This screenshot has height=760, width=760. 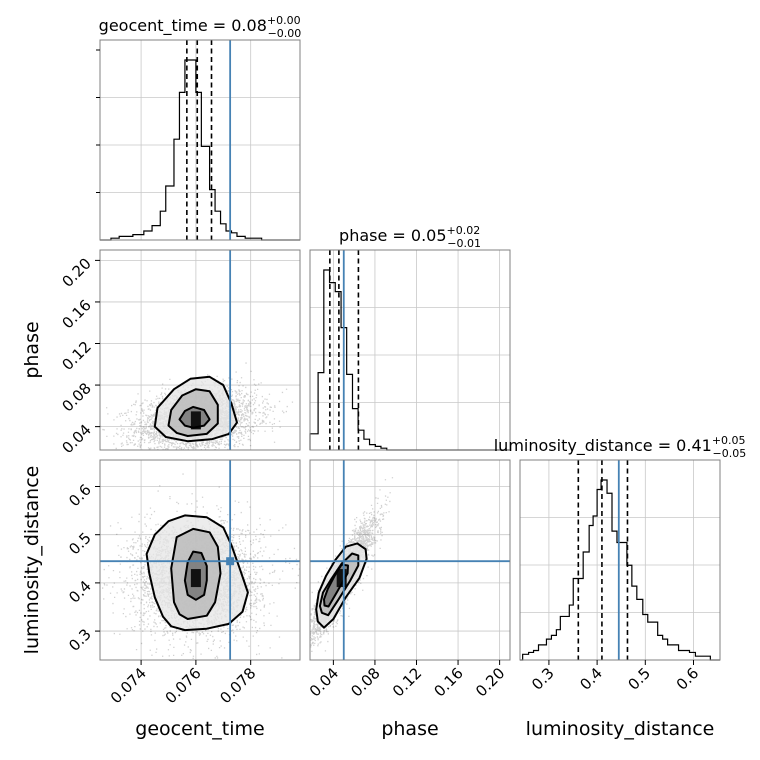 I want to click on y-tick-label: 0.4, so click(x=80, y=592).